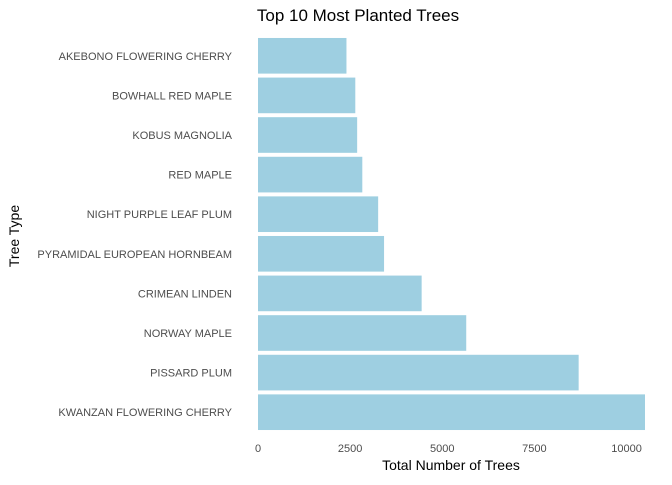  Describe the element at coordinates (358, 15) in the screenshot. I see `chart-title: Top 10 Most Planted Trees` at that location.